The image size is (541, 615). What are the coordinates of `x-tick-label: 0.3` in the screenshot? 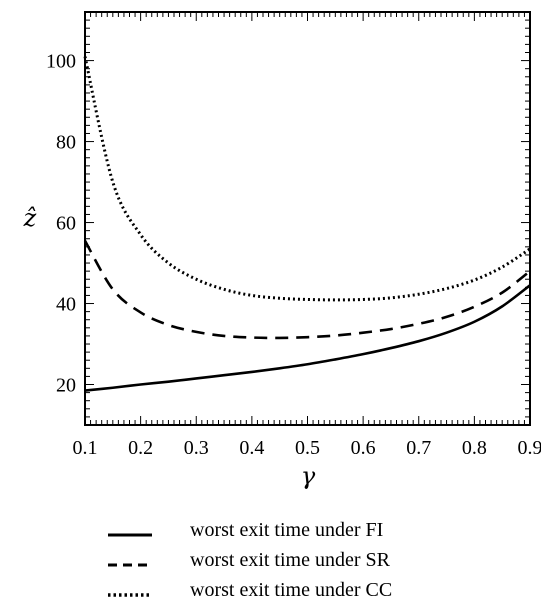 It's located at (196, 448).